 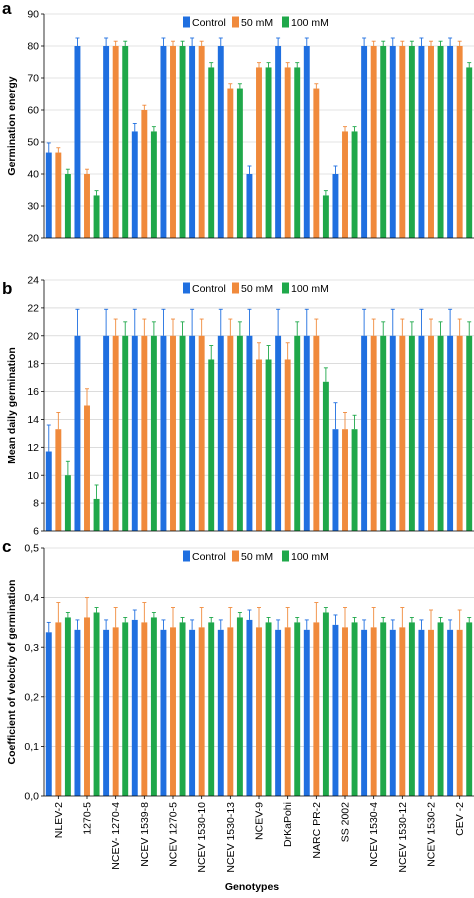 What do you see at coordinates (239, 433) in the screenshot?
I see `bar: NCEV 1530-13 — 100 mM: 20` at bounding box center [239, 433].